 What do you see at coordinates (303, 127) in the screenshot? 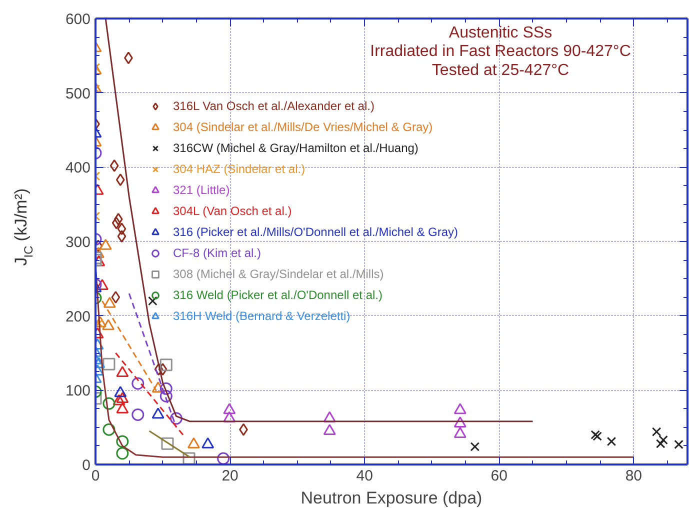
I see `legend-label: 304 (Sindelar et al./Mills/De Vries/Michel & Gray)` at bounding box center [303, 127].